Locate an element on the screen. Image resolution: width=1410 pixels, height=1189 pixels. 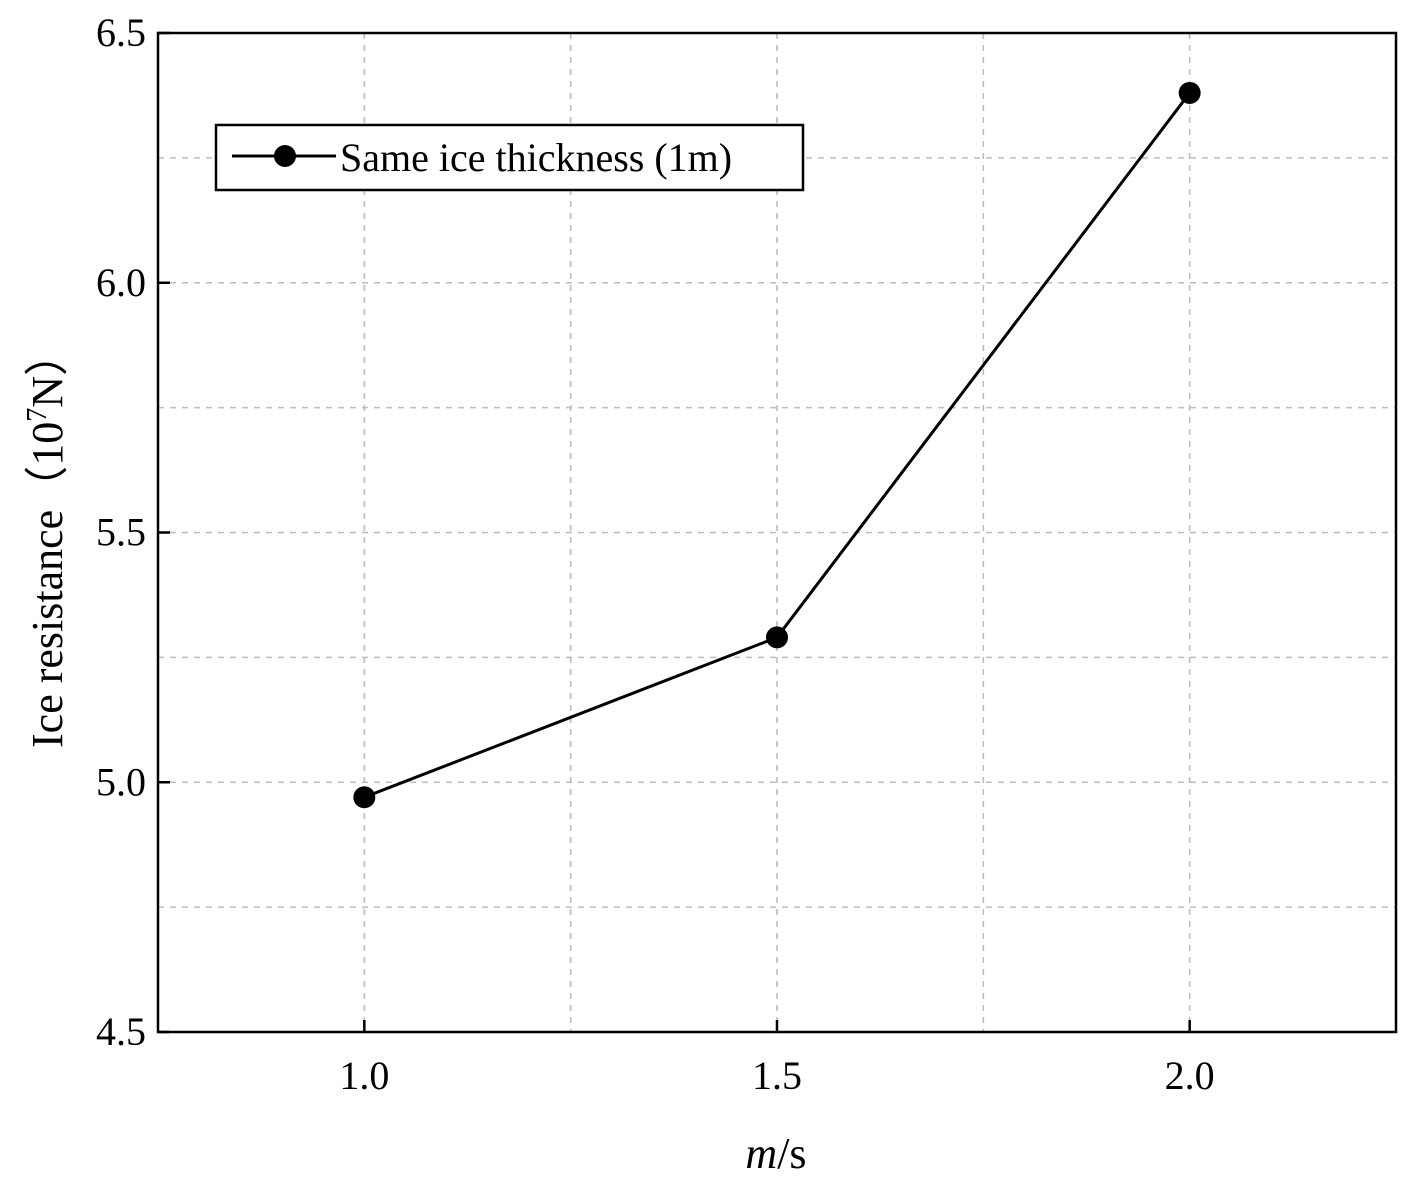
x-axis-label-rest: /s is located at coordinates (791, 1153).